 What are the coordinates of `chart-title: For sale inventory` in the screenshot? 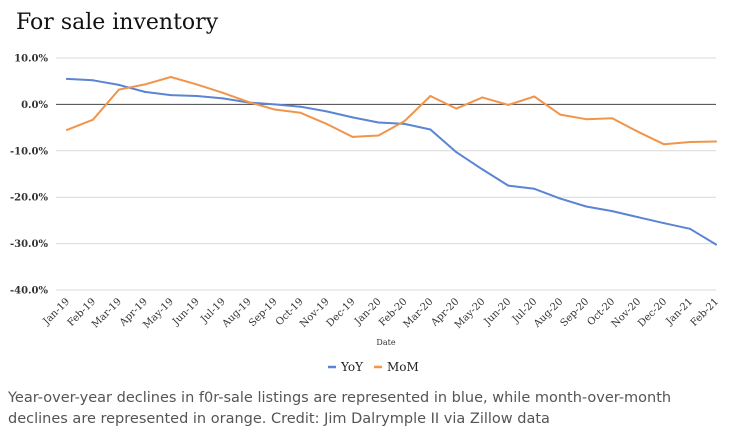 It's located at (117, 22).